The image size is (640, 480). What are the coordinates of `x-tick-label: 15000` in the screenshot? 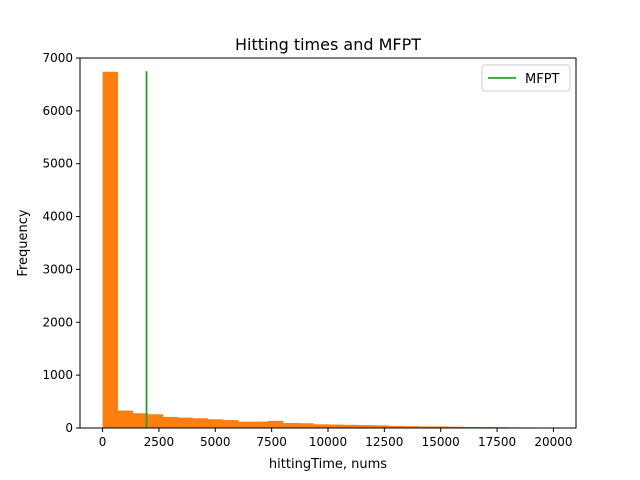 It's located at (441, 442).